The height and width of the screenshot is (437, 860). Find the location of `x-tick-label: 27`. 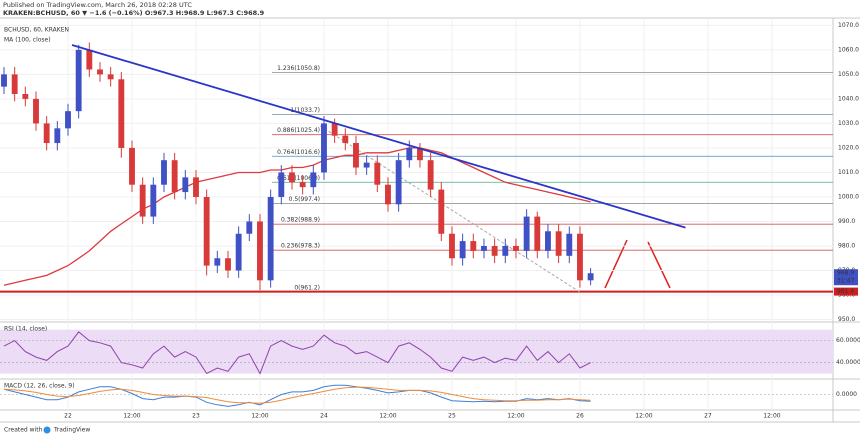

x-tick-label: 27 is located at coordinates (708, 416).